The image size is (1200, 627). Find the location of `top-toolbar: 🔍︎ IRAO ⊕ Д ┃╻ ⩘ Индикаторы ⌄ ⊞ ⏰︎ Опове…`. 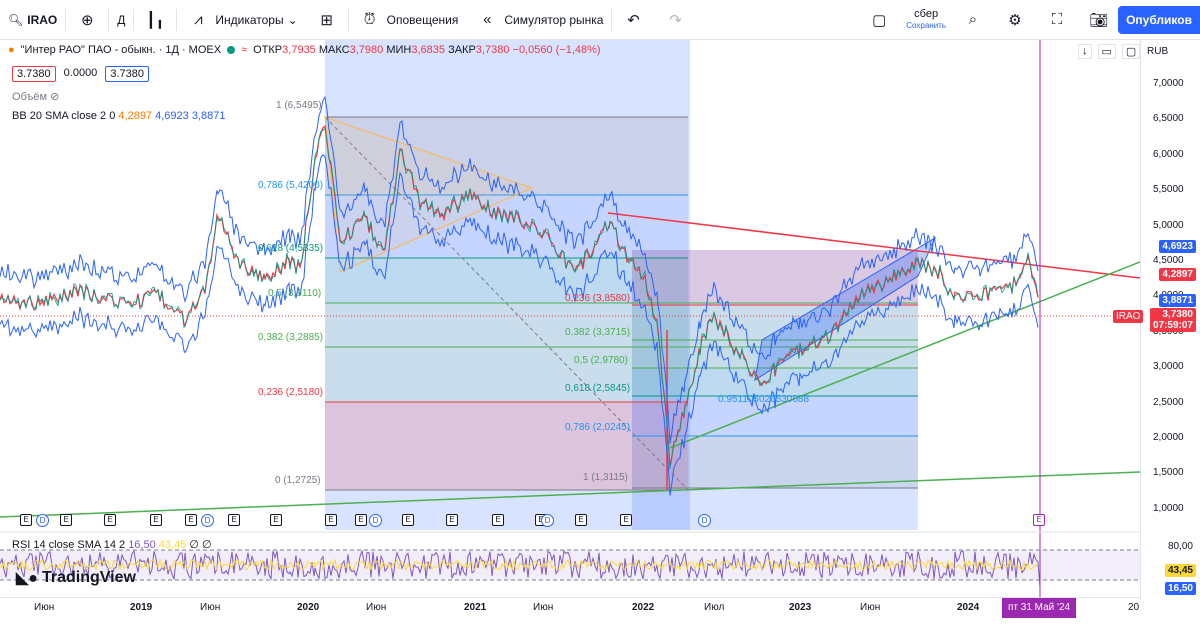

top-toolbar: 🔍︎ IRAO ⊕ Д ┃╻ ⩘ Индикаторы ⌄ ⊞ ⏰︎ Опове… is located at coordinates (600, 20).